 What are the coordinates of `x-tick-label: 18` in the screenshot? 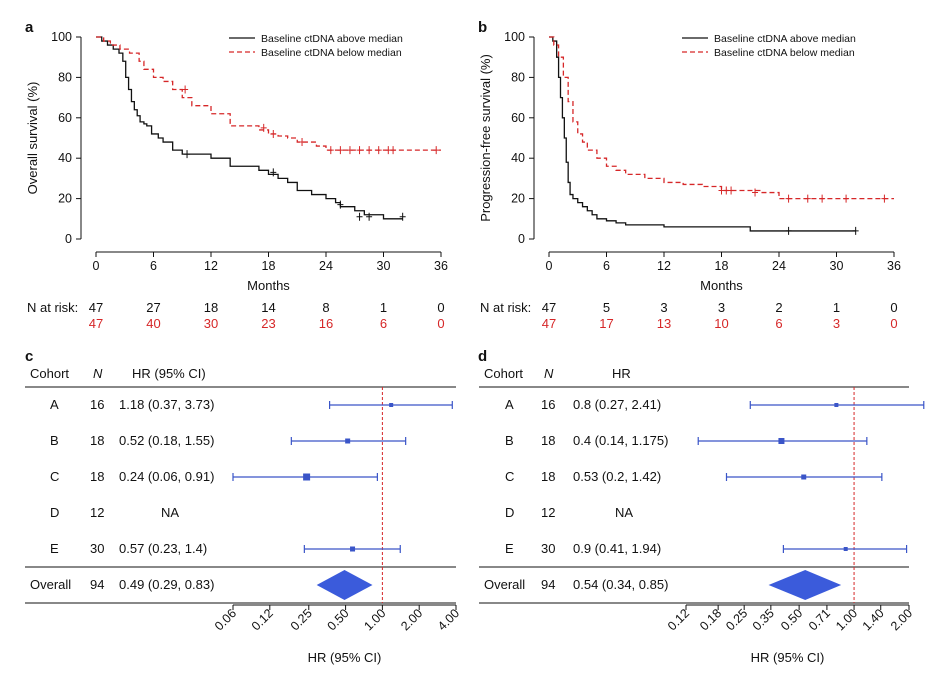 It's located at (722, 266).